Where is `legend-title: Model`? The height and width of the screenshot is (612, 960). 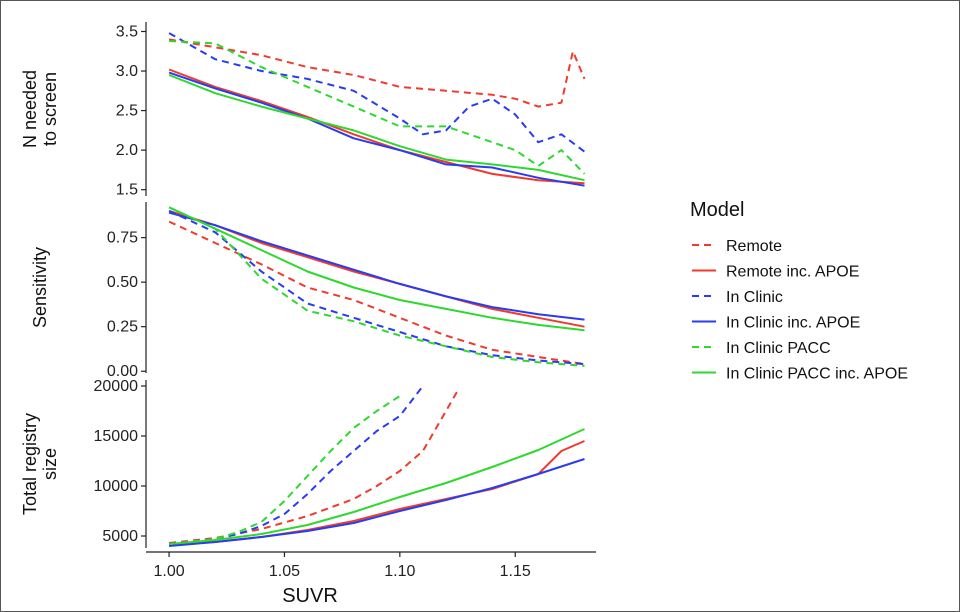 legend-title: Model is located at coordinates (717, 210).